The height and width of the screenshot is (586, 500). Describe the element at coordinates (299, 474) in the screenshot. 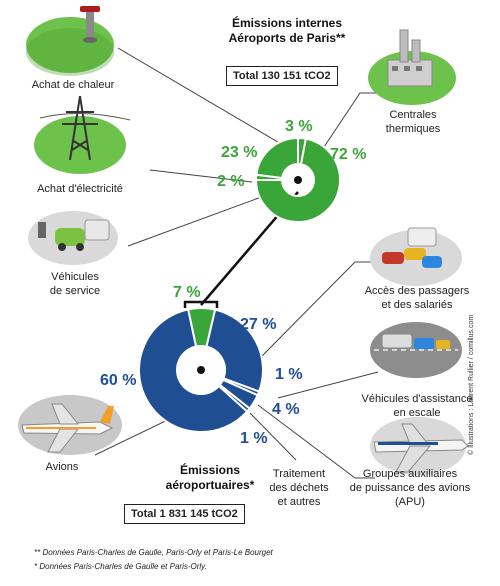

I see `label-dechets-line1: Traitement` at that location.